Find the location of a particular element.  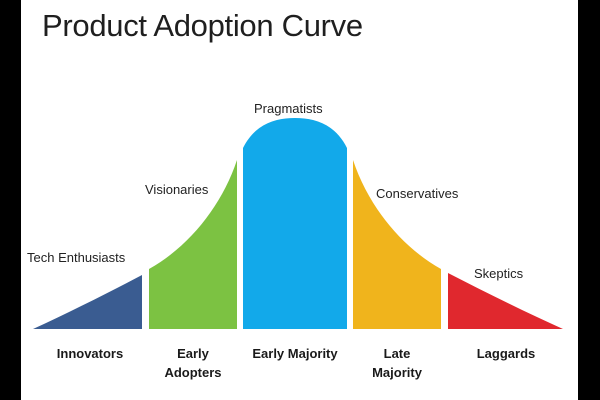

stage-innovators-line: Innovators is located at coordinates (90, 353).